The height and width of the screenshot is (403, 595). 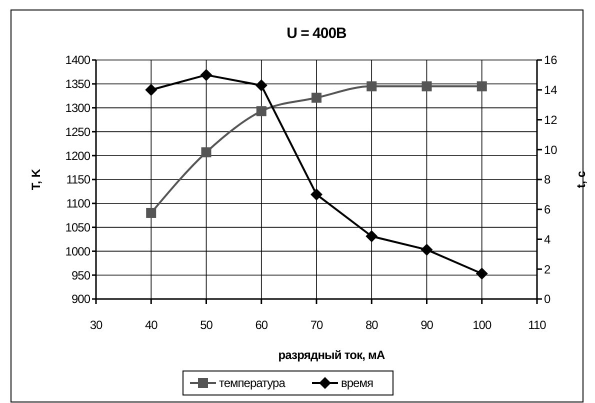 I want to click on x-tick-label: 90, so click(x=427, y=325).